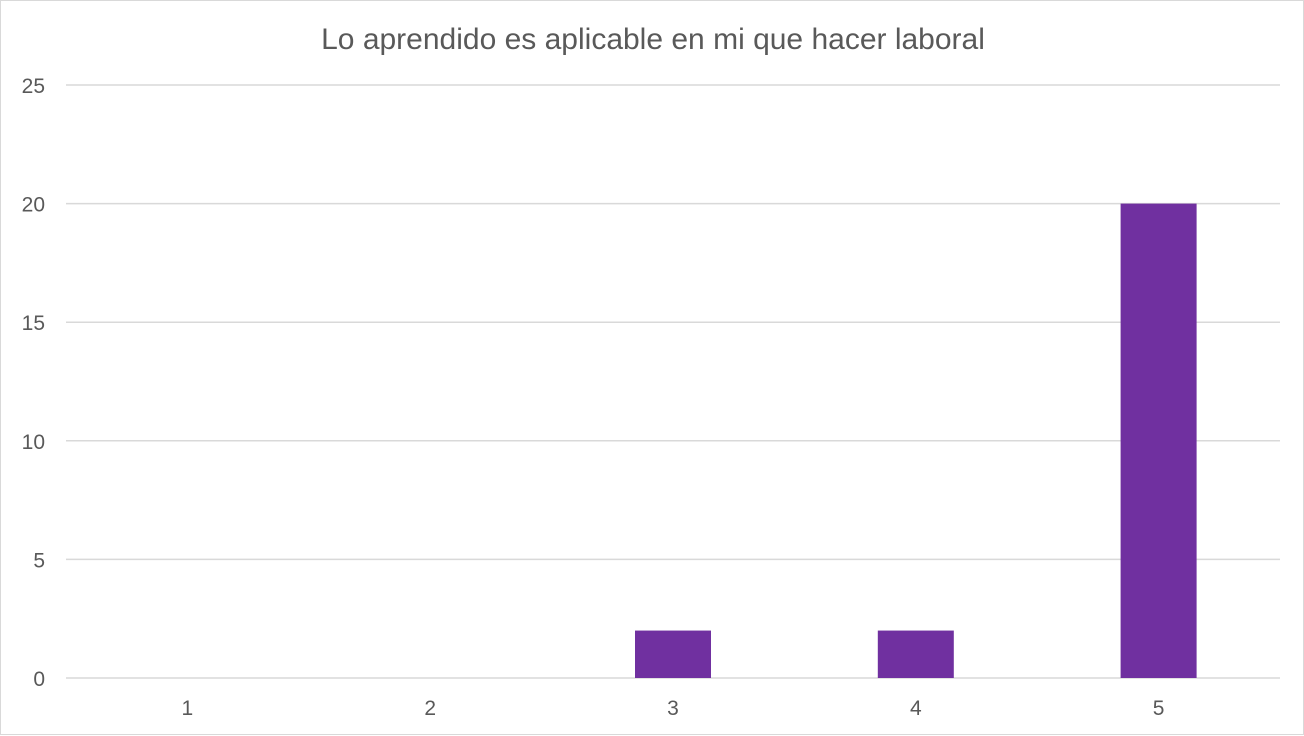 The height and width of the screenshot is (736, 1304). I want to click on y-tick-label: 0, so click(39, 679).